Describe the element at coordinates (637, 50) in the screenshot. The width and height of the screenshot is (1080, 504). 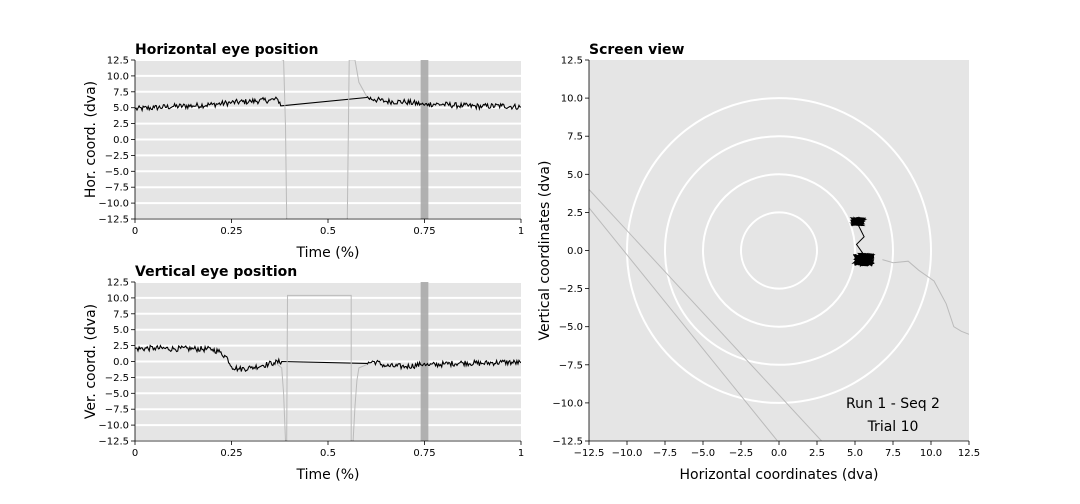
I see `panel-title: Screen view` at that location.